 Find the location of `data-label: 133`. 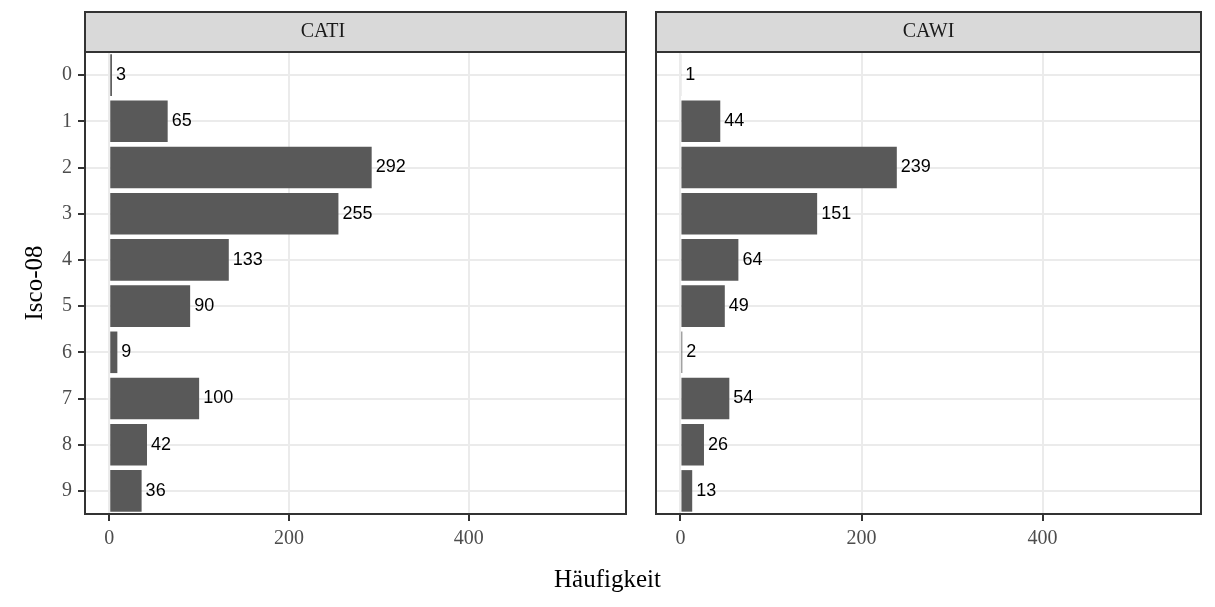

data-label: 133 is located at coordinates (247, 258).